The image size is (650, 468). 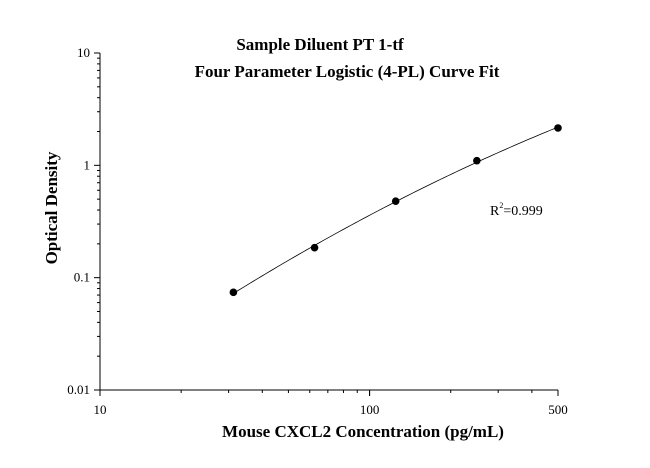 I want to click on r-squared-value: =0.999, so click(x=522, y=211).